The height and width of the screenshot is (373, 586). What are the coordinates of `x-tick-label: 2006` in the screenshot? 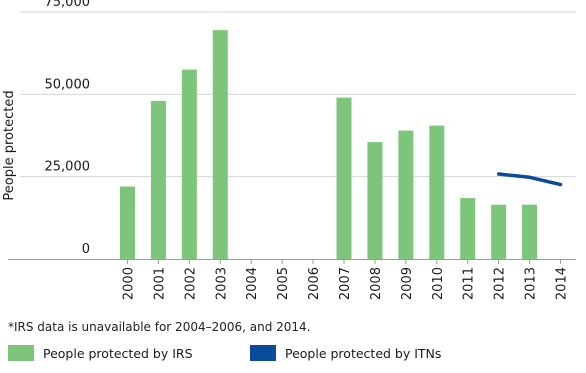 It's located at (314, 283).